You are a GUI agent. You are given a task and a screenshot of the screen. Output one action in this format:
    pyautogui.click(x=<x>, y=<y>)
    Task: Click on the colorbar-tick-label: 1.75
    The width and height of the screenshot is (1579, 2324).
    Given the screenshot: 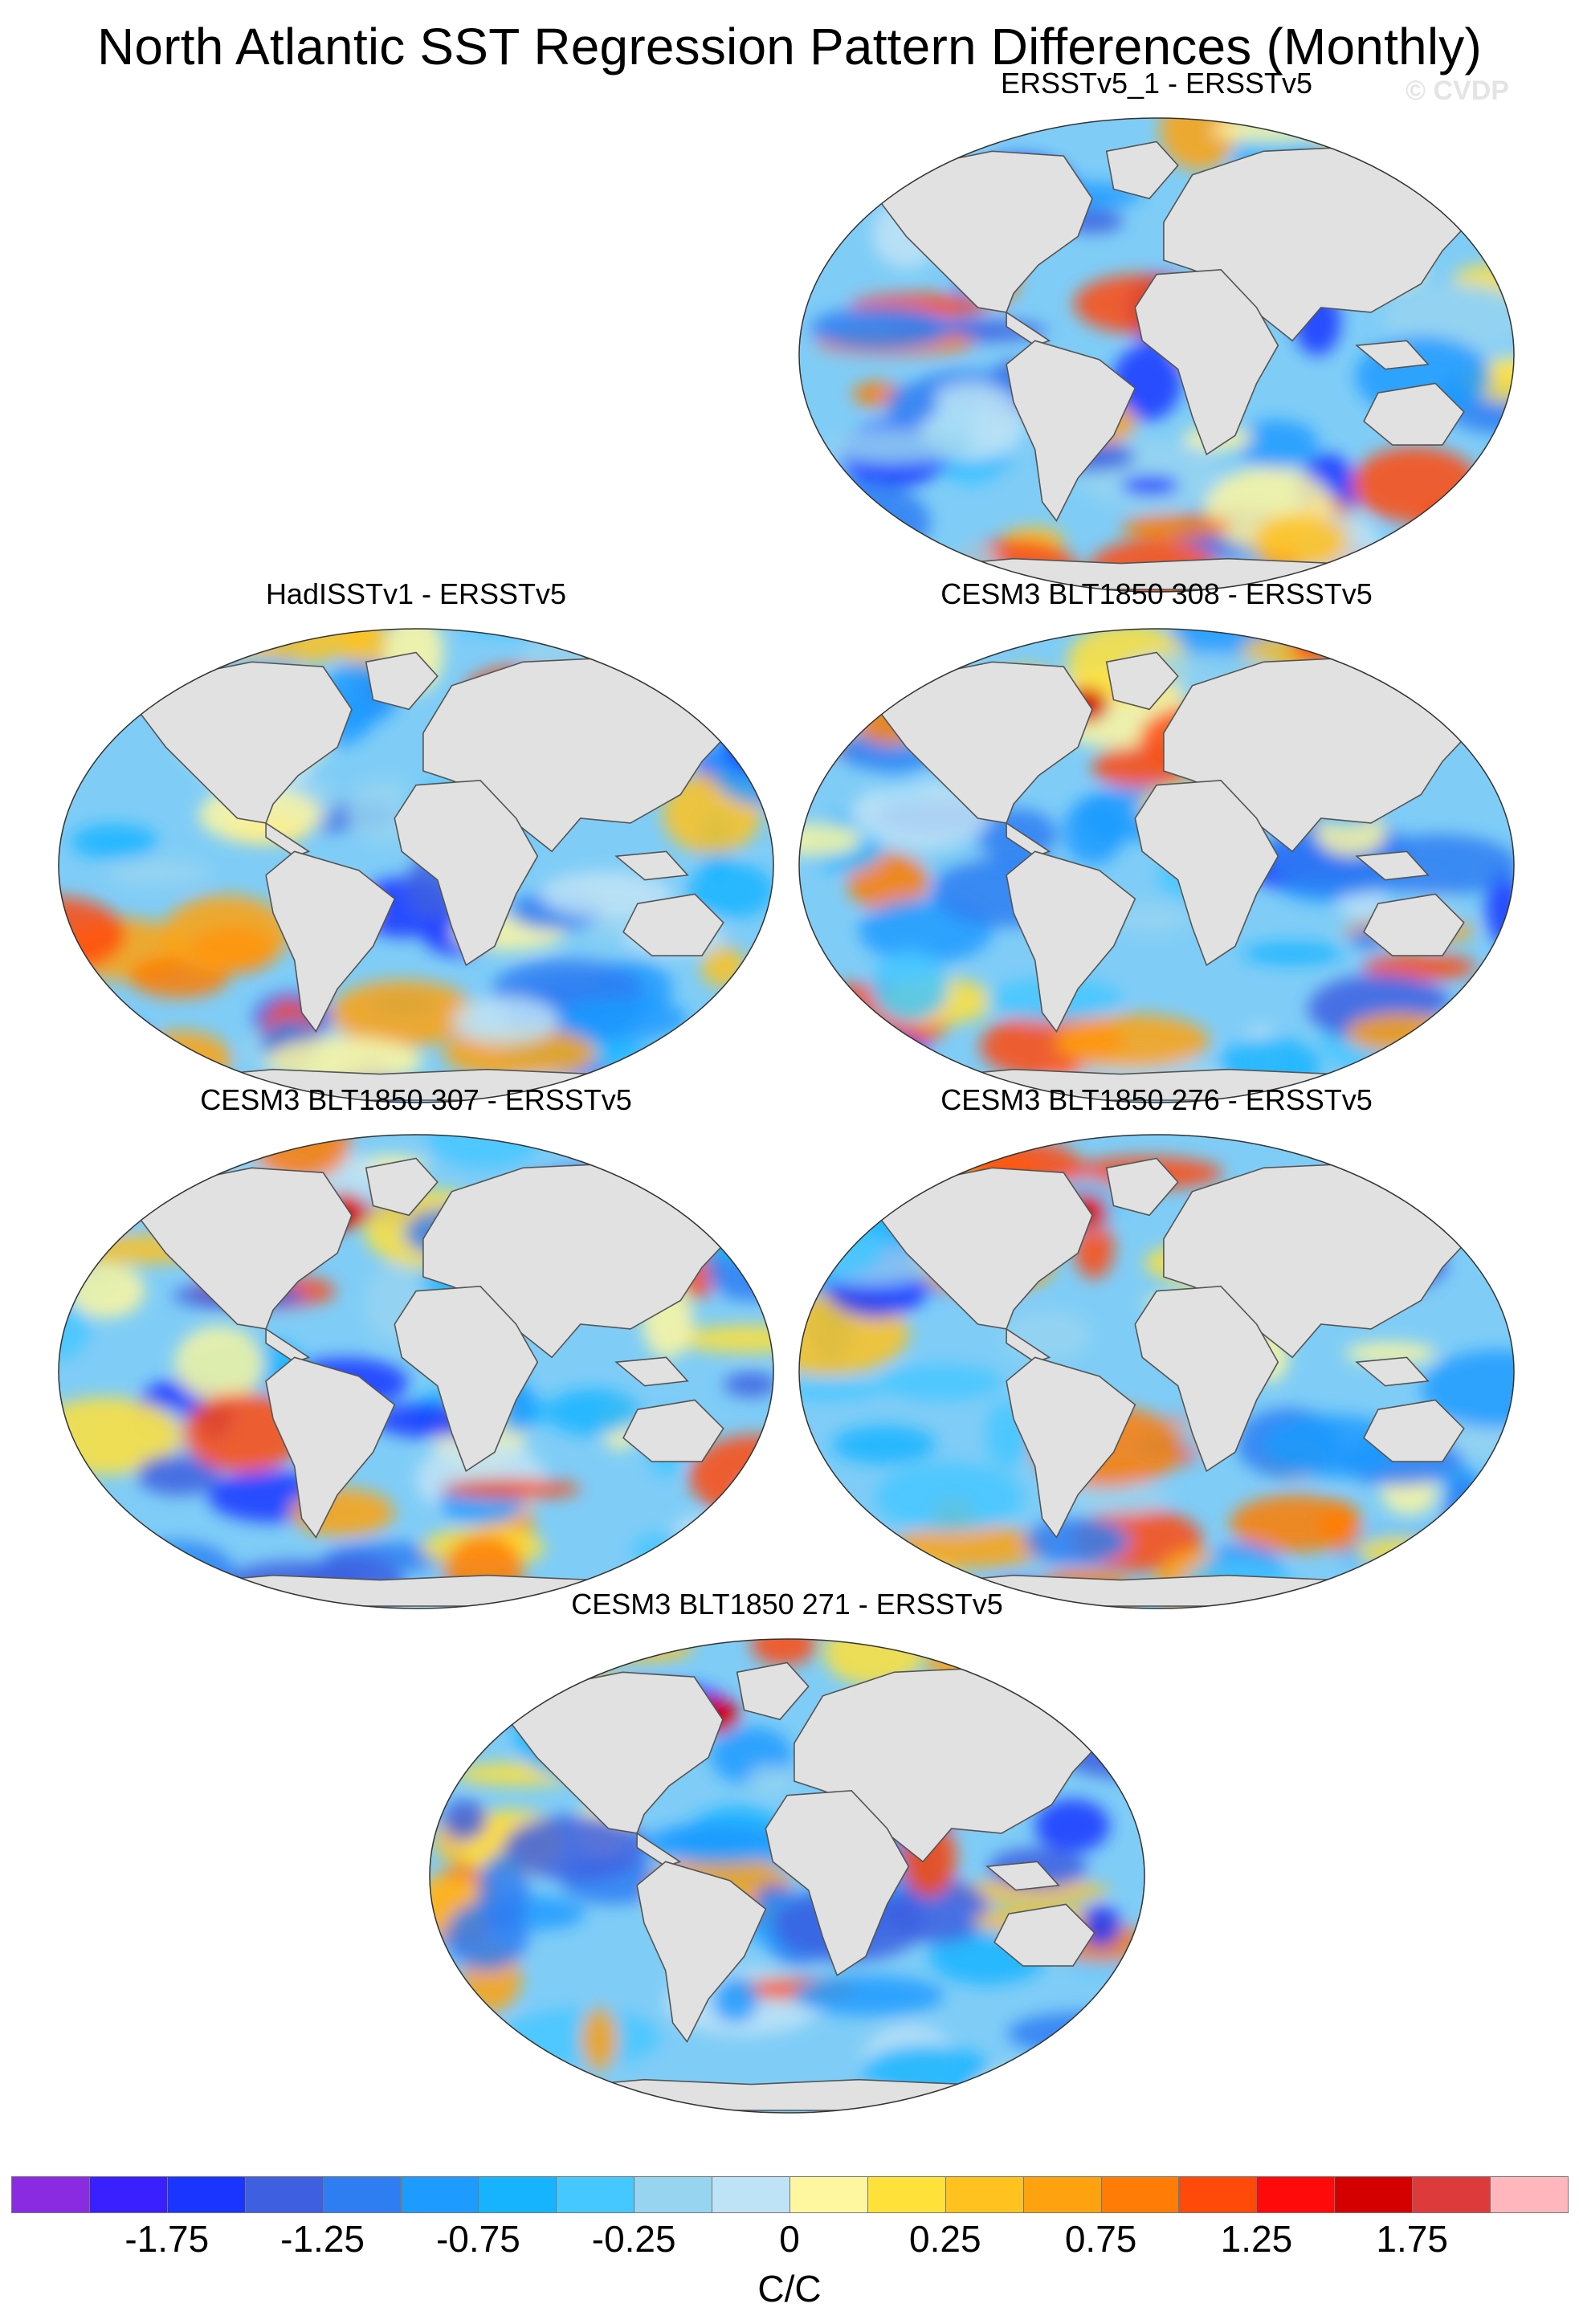 What is the action you would take?
    pyautogui.click(x=1412, y=2239)
    